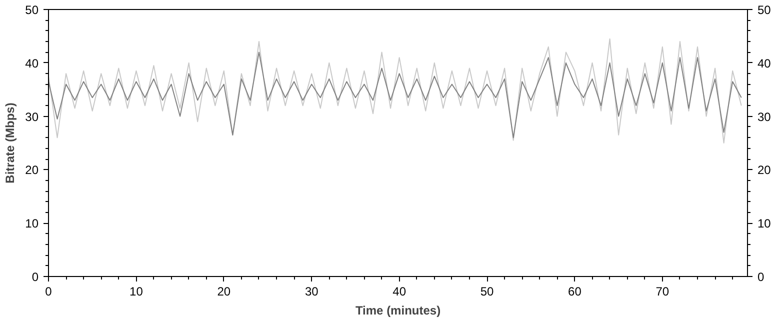 This screenshot has width=773, height=320. I want to click on x-tick-label: 50, so click(487, 291).